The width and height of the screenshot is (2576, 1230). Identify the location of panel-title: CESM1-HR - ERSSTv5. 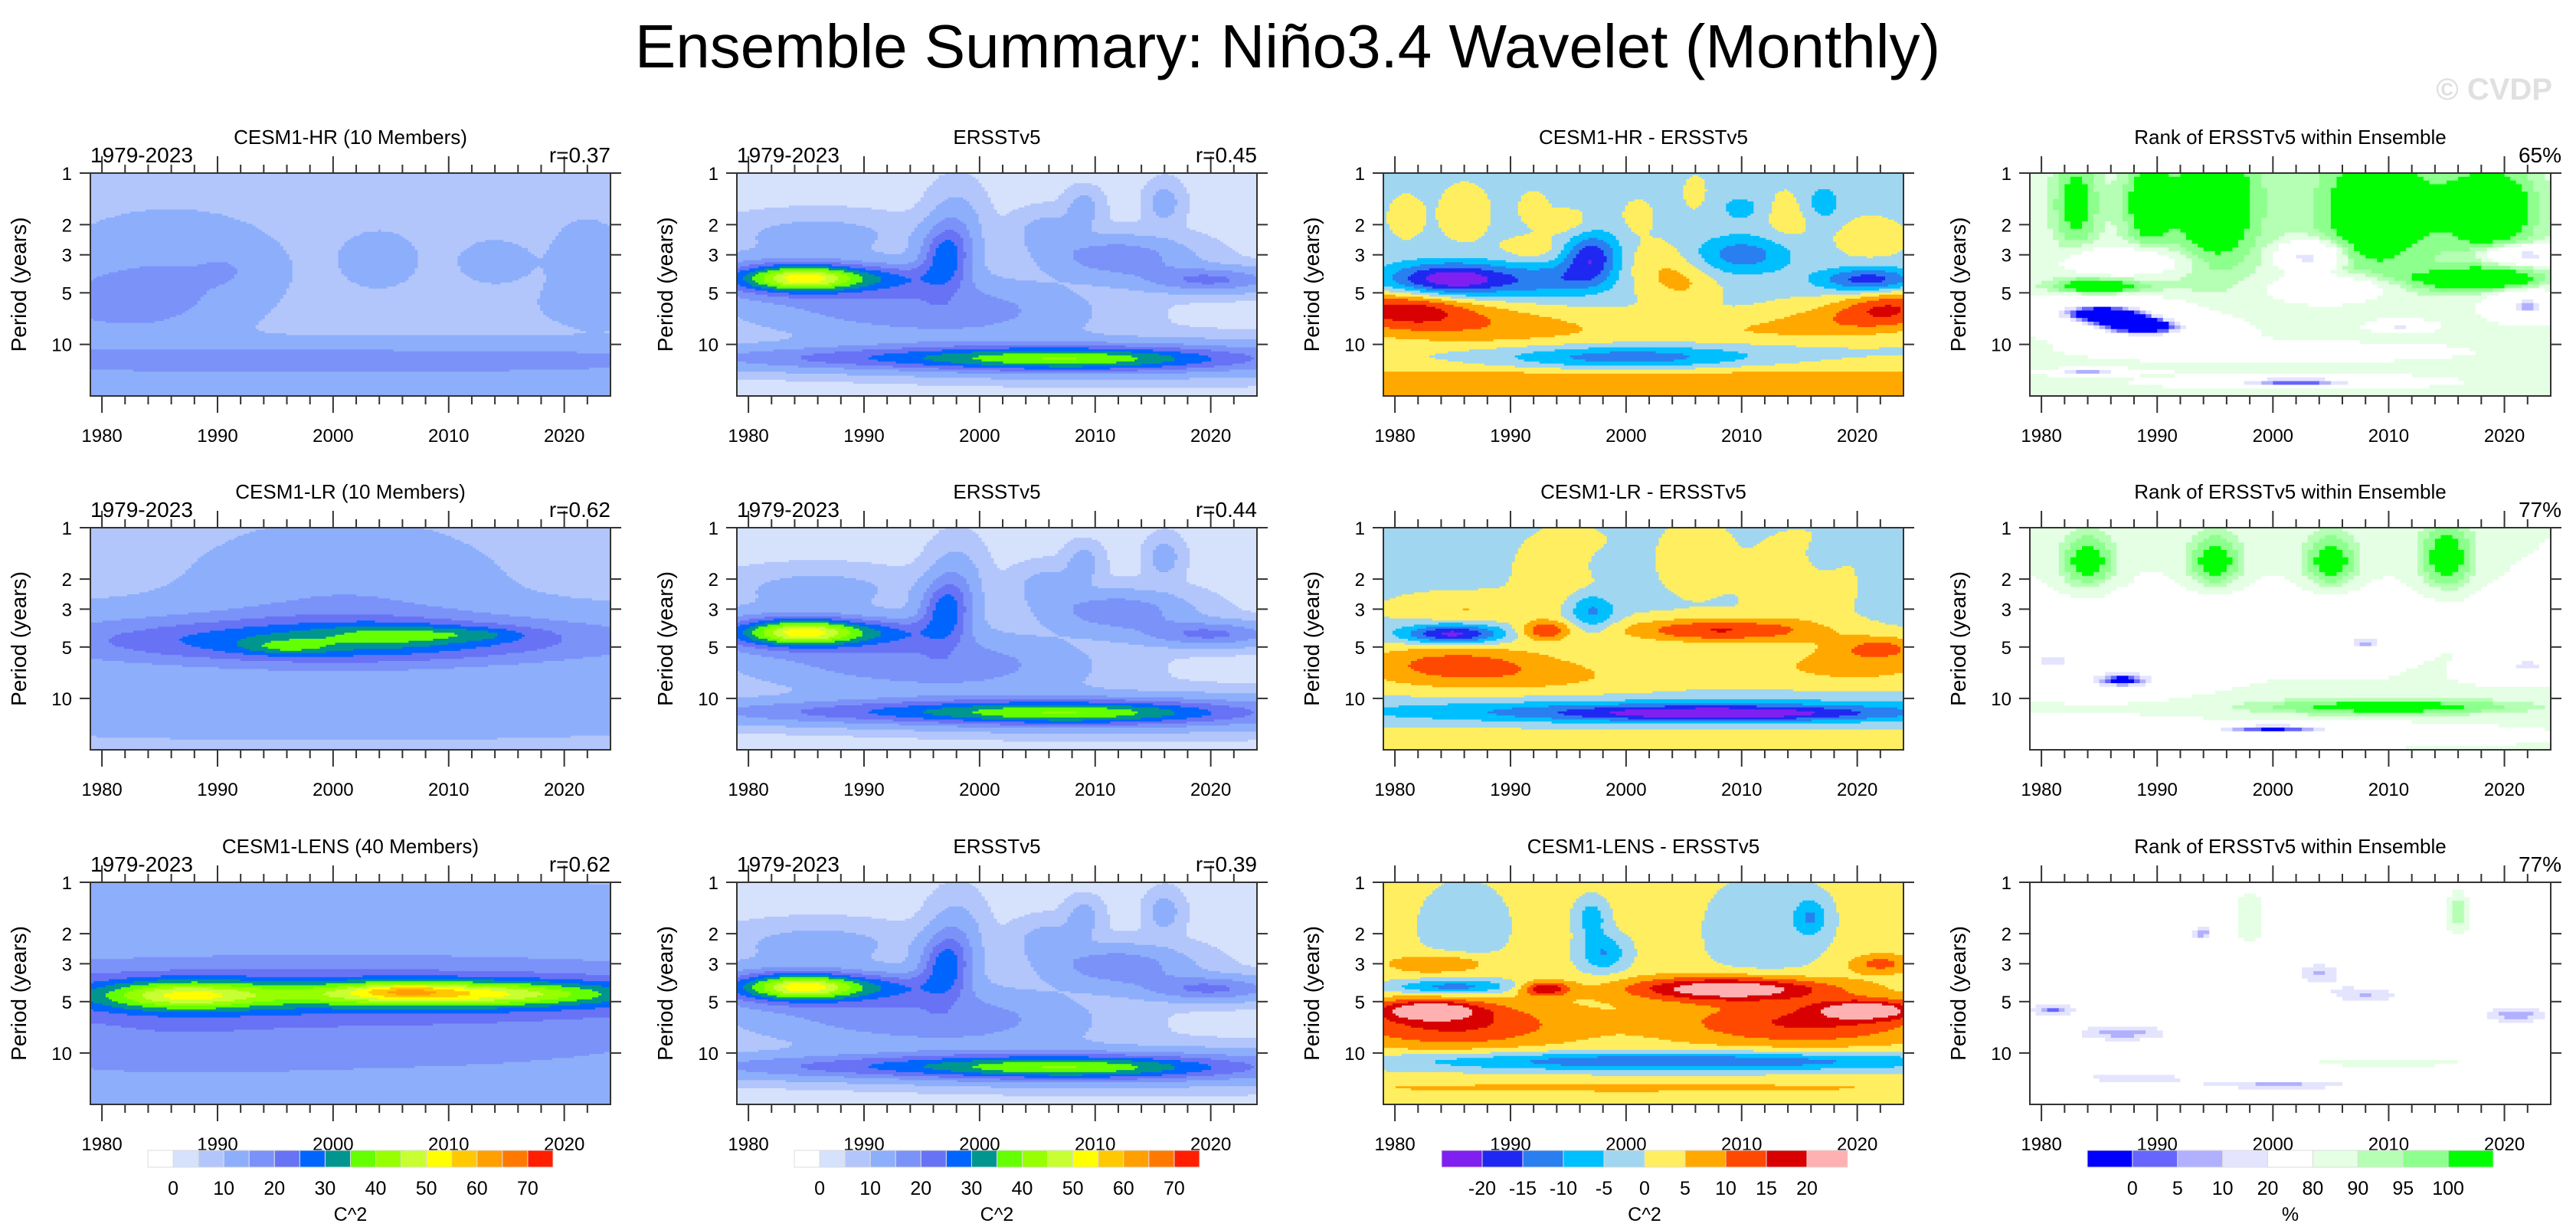
(1643, 137).